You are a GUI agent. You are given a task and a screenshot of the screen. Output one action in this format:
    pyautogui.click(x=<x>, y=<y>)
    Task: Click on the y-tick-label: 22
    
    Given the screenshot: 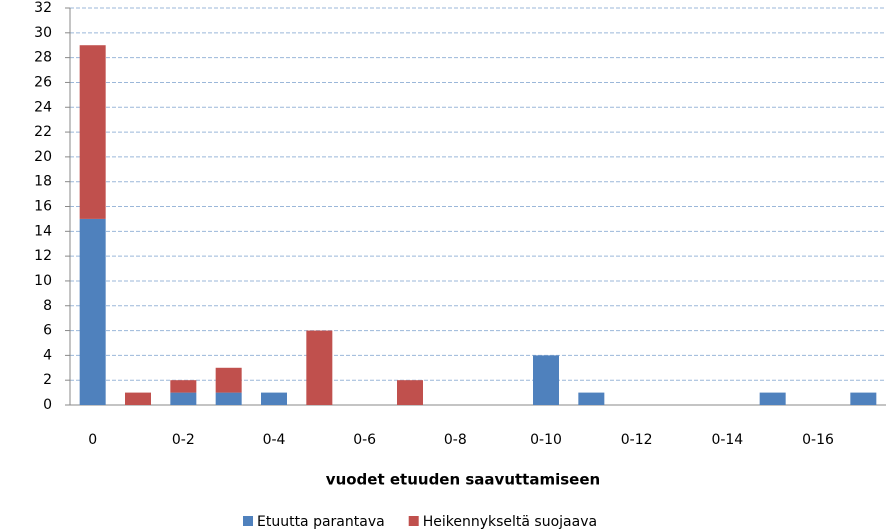 What is the action you would take?
    pyautogui.click(x=43, y=132)
    